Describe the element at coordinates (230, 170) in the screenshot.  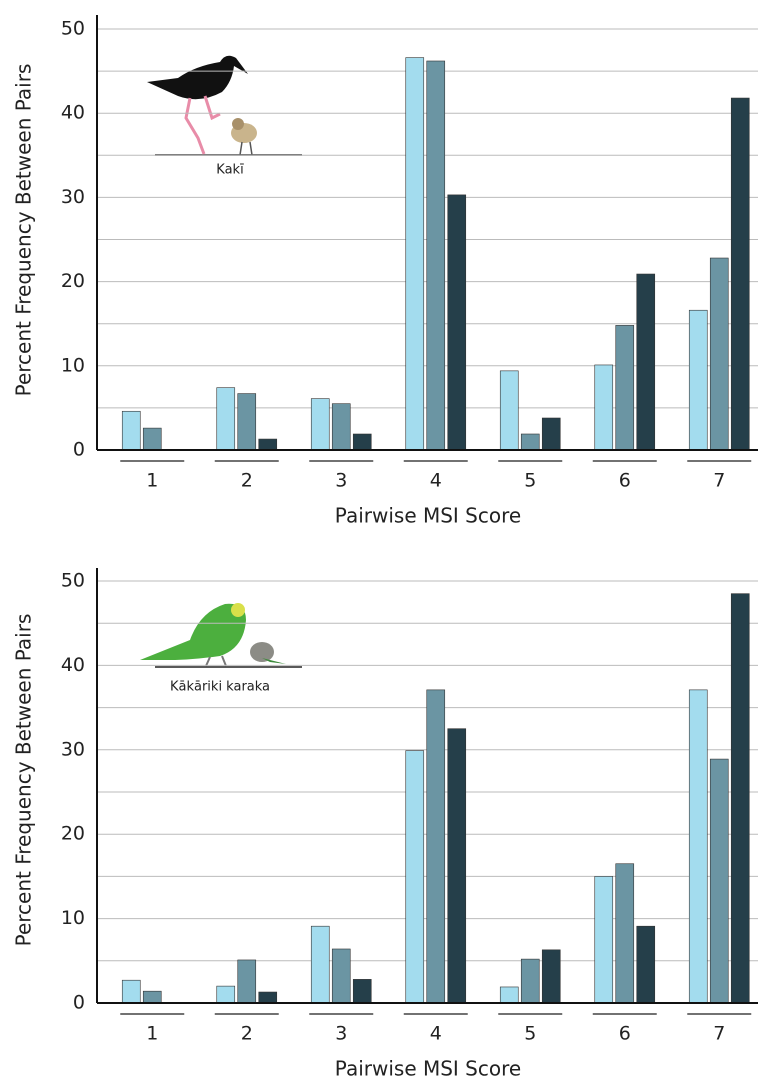
I see `annotation: Kakī` at that location.